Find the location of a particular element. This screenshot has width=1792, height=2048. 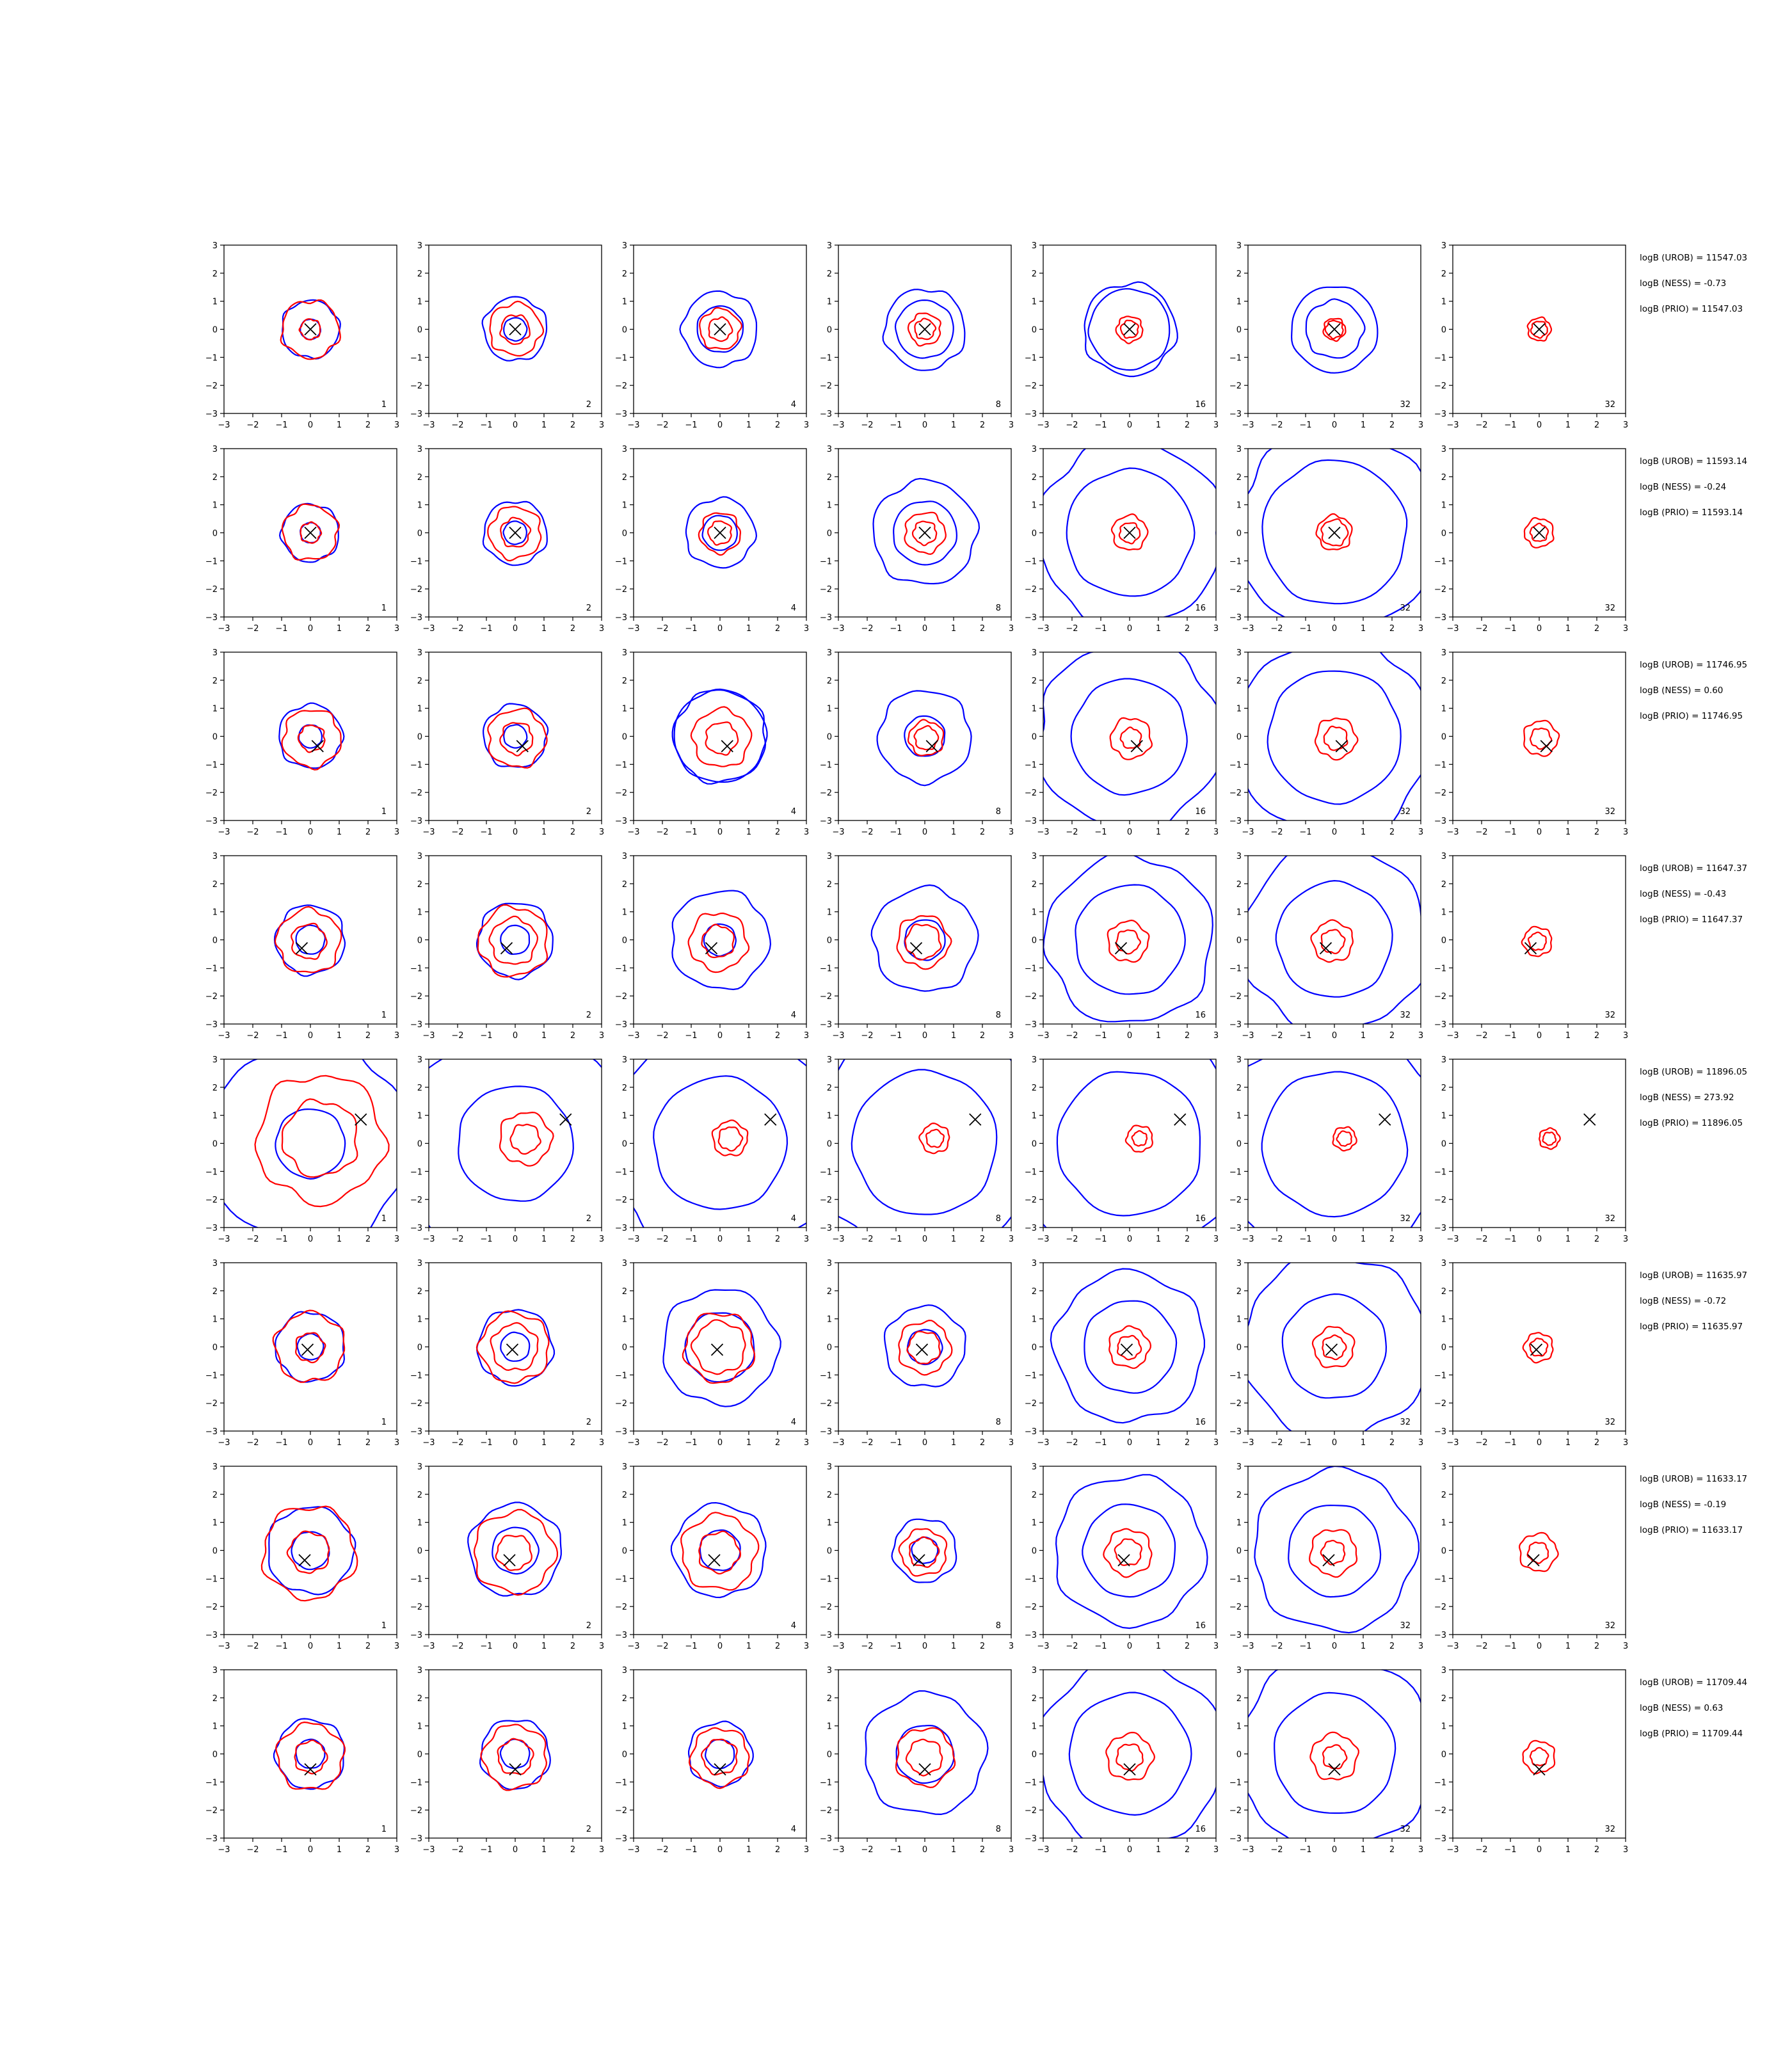

x-tick-label: −2 is located at coordinates (662, 1646).